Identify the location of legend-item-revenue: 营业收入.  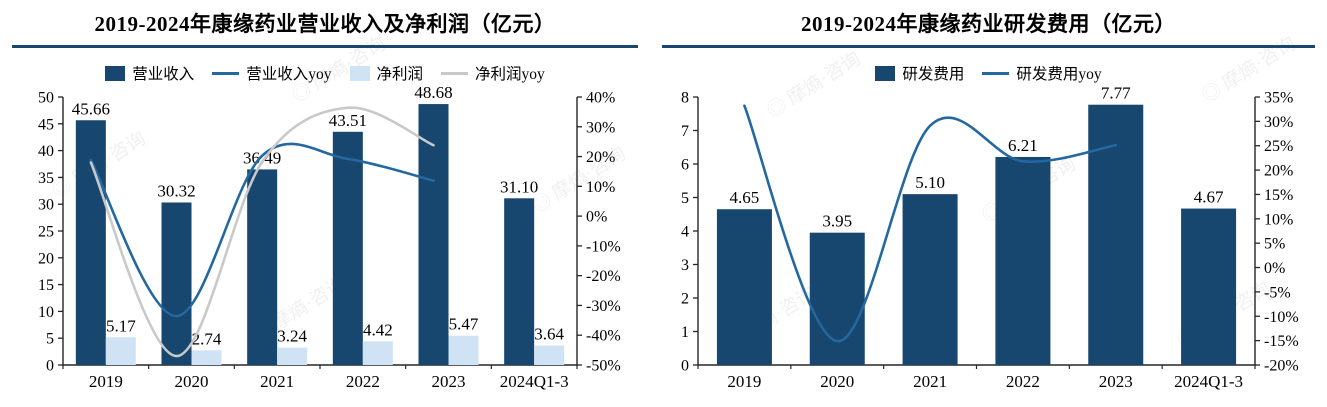
(149, 73).